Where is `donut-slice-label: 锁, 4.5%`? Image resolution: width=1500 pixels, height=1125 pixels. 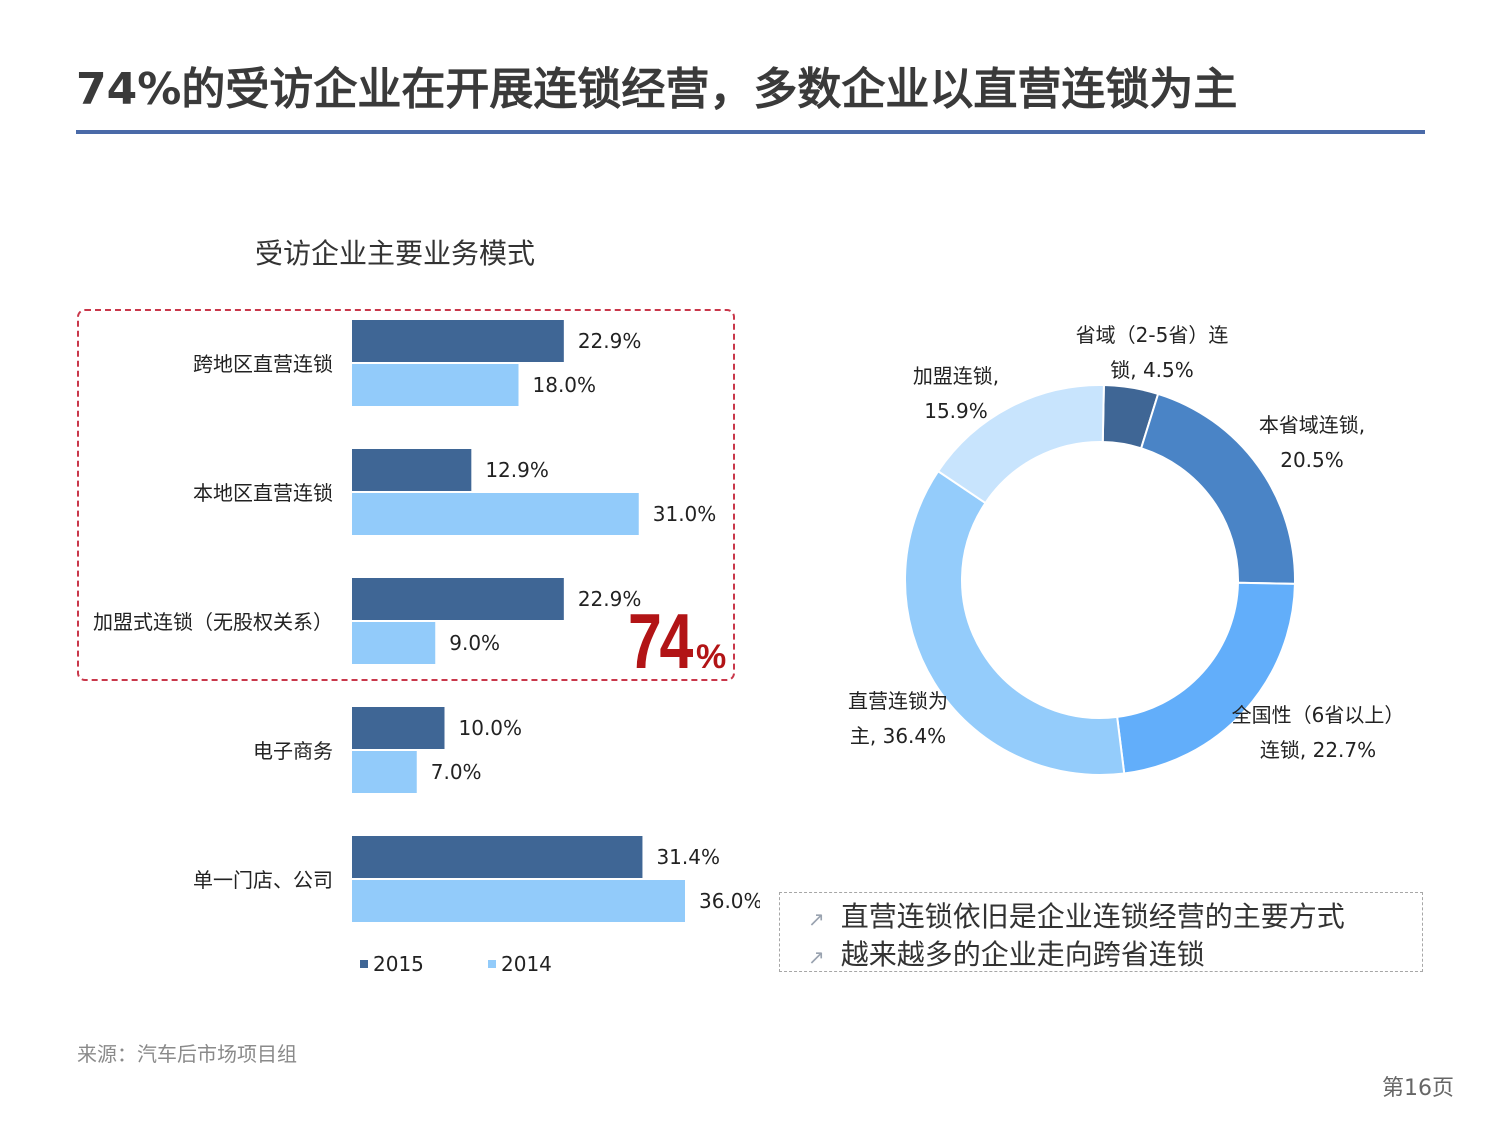
donut-slice-label: 锁, 4.5% is located at coordinates (1152, 370).